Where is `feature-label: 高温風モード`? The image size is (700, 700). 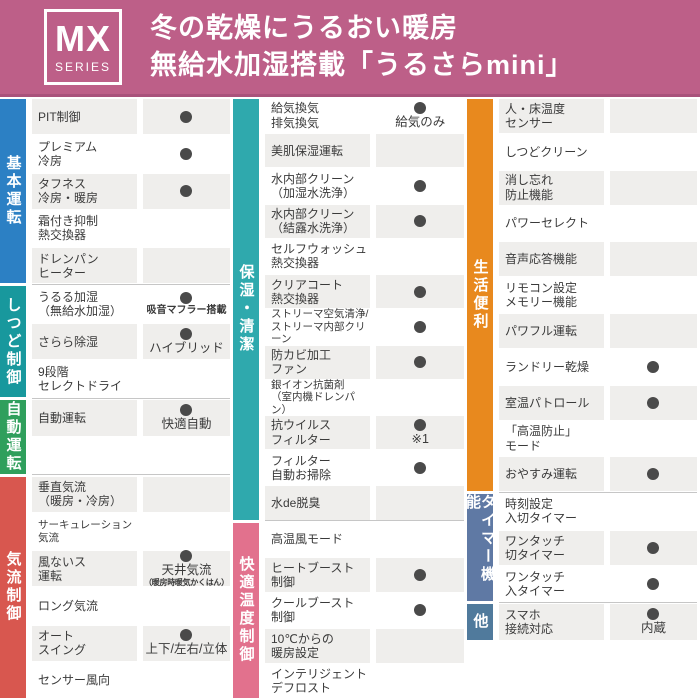
feature-label: 高温風モード is located at coordinates (318, 539).